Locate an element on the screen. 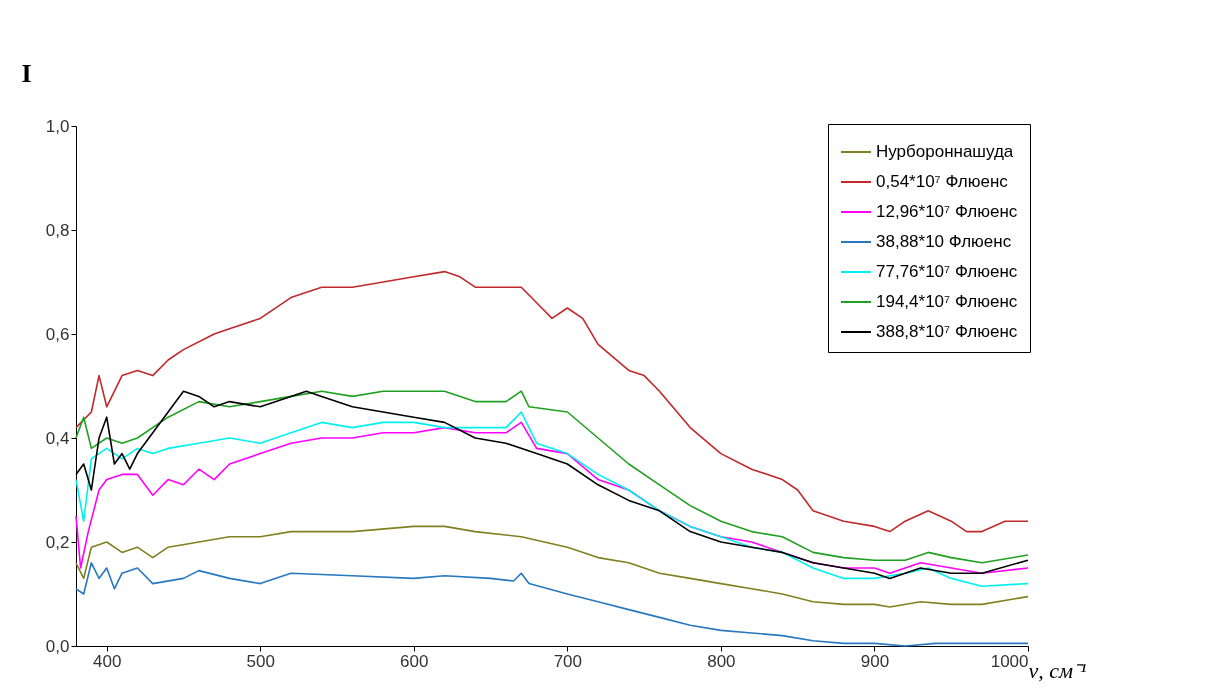 Image resolution: width=1217 pixels, height=691 pixels. y-tick-label: 0,0 is located at coordinates (57, 646).